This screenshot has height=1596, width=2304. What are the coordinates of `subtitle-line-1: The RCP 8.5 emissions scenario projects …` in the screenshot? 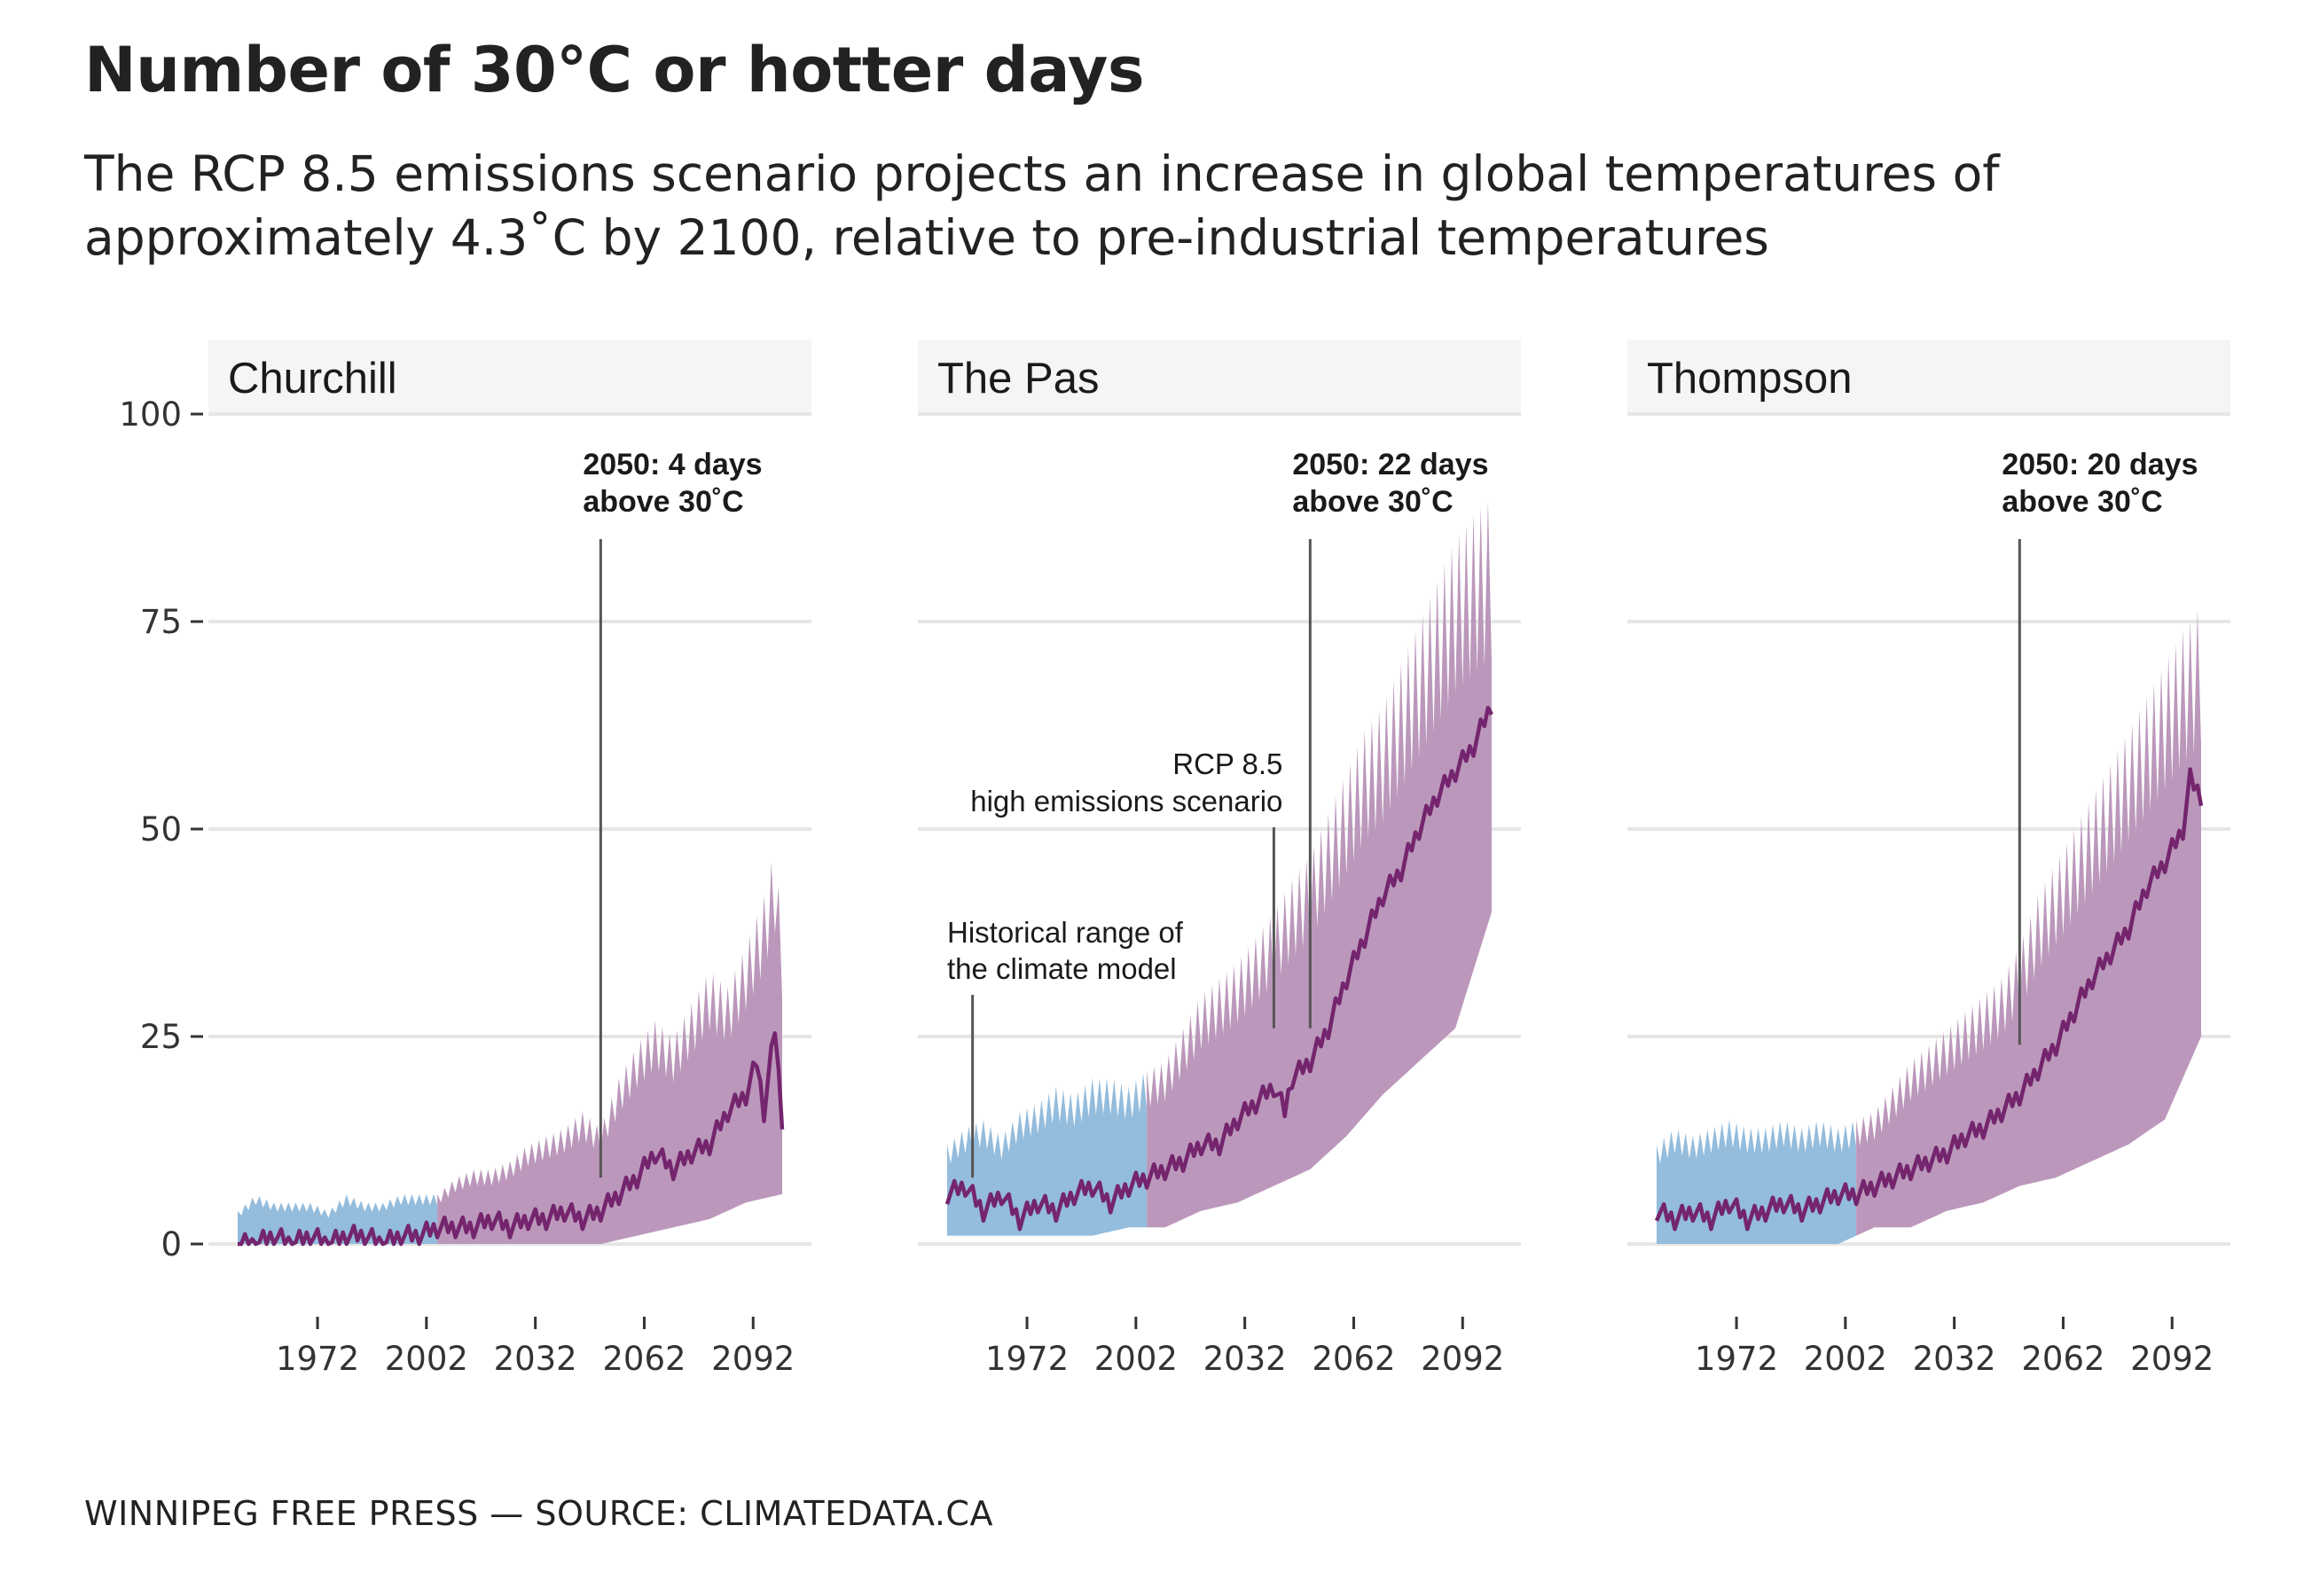 It's located at (1042, 174).